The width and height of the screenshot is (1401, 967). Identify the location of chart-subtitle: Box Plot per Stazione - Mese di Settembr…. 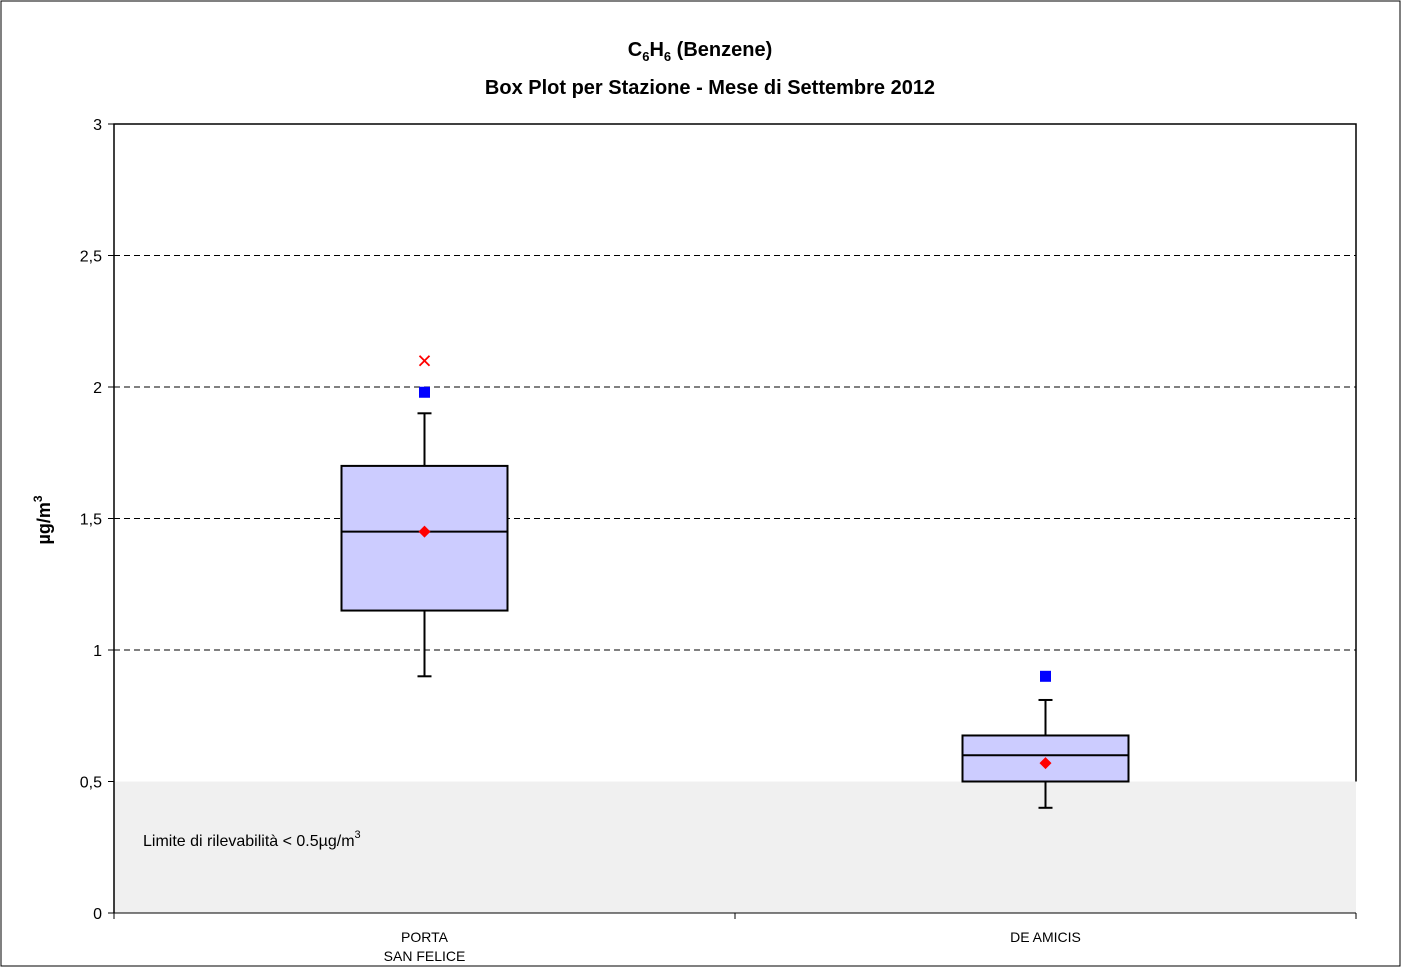
(710, 88).